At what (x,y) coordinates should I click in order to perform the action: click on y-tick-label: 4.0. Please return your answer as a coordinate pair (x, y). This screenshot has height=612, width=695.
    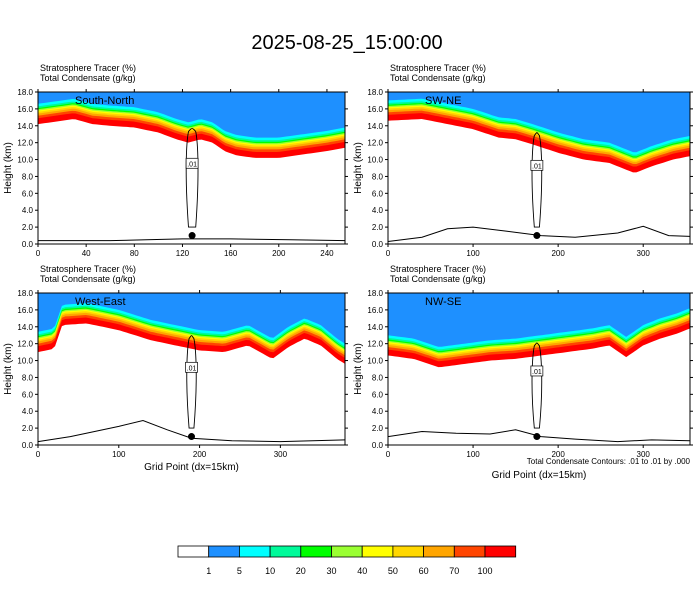
    Looking at the image, I should click on (28, 411).